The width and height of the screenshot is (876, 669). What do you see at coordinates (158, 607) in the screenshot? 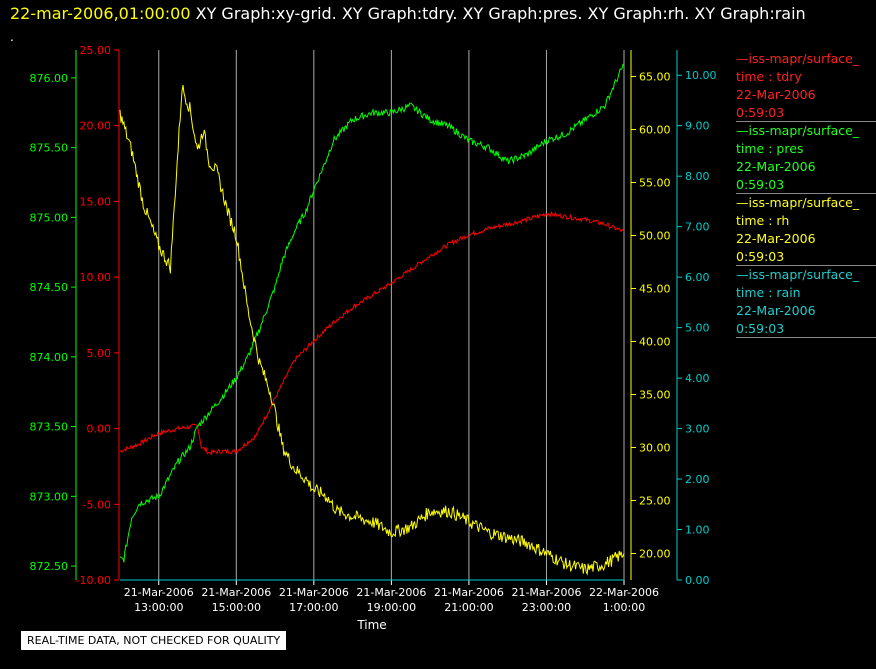
I see `x-tick-label-time: 13:00:00` at bounding box center [158, 607].